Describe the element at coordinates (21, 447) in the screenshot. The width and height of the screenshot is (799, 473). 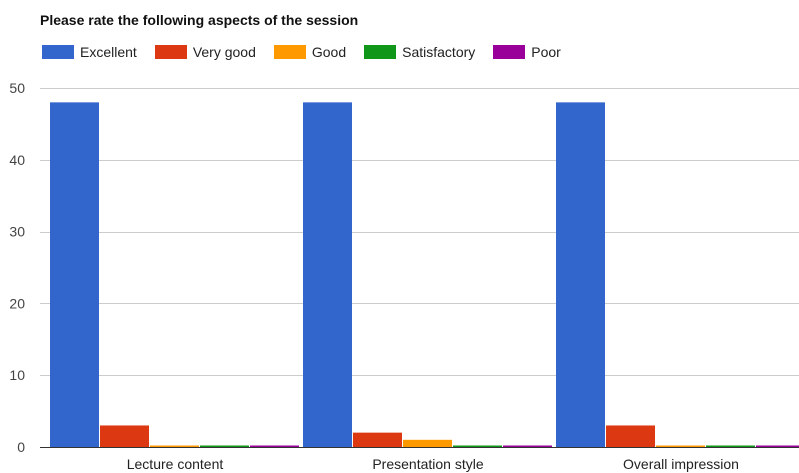
I see `y-tick-label-0: 0` at that location.